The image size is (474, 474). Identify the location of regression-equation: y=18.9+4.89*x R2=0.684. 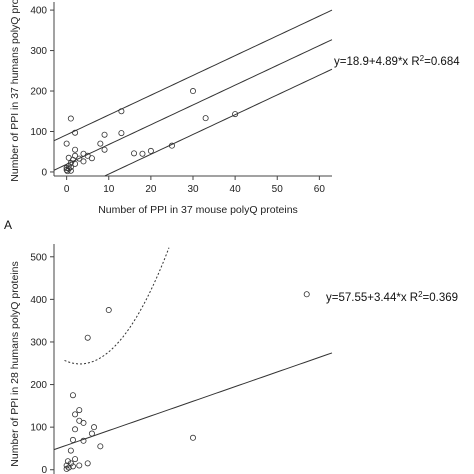
(397, 61).